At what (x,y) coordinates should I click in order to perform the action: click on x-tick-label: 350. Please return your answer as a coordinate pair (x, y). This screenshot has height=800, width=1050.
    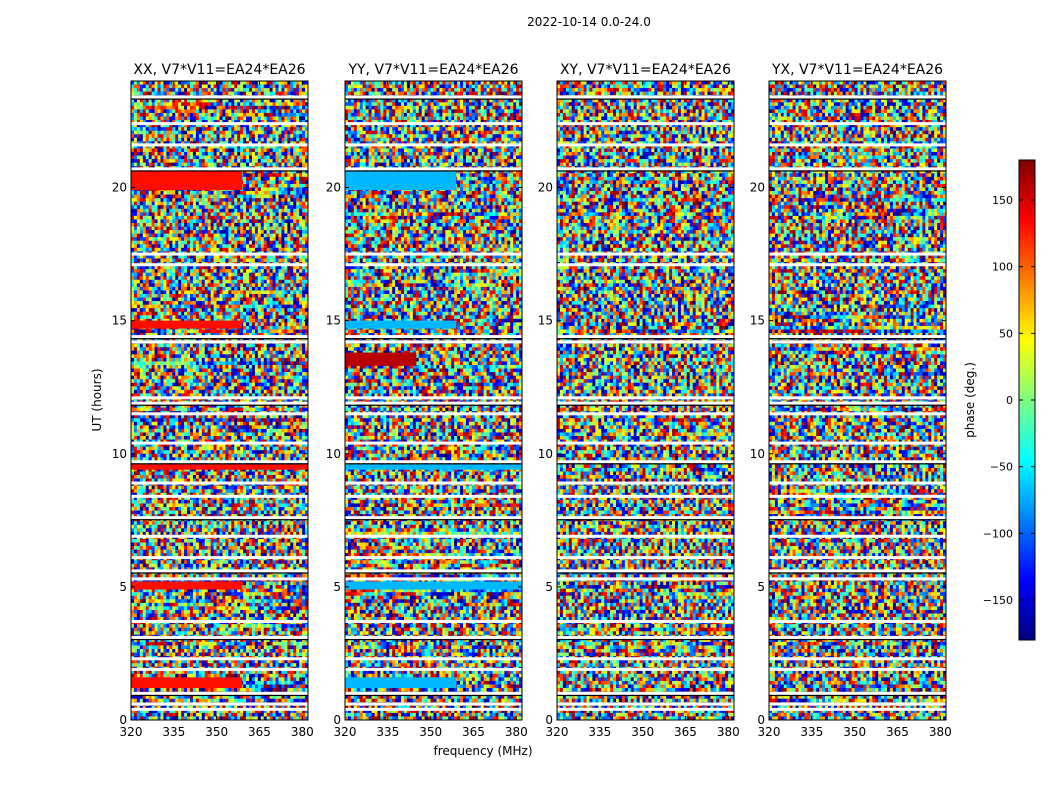
    Looking at the image, I should click on (642, 732).